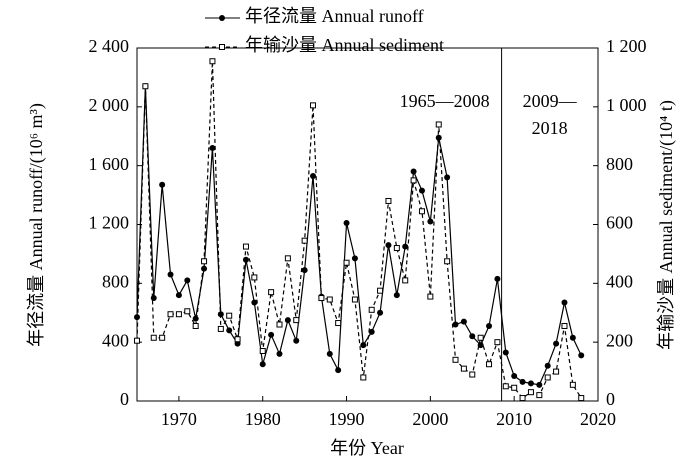  Describe the element at coordinates (619, 164) in the screenshot. I see `y2-tick-label: 800` at that location.